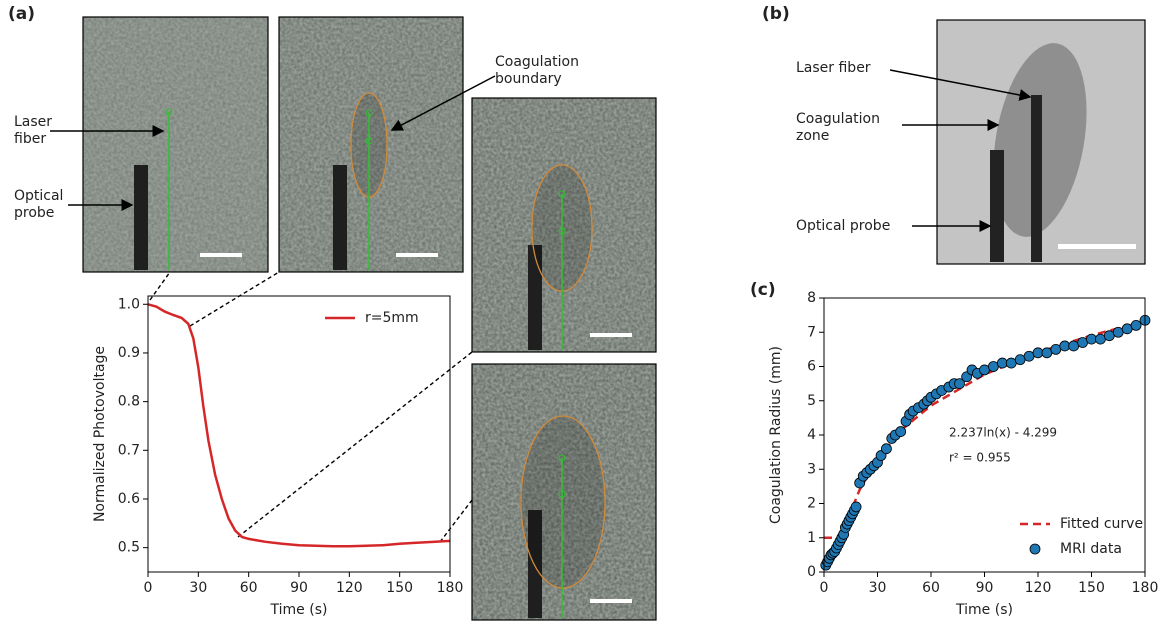 This screenshot has width=1175, height=637. I want to click on y-tick-label: 0.7, so click(129, 450).